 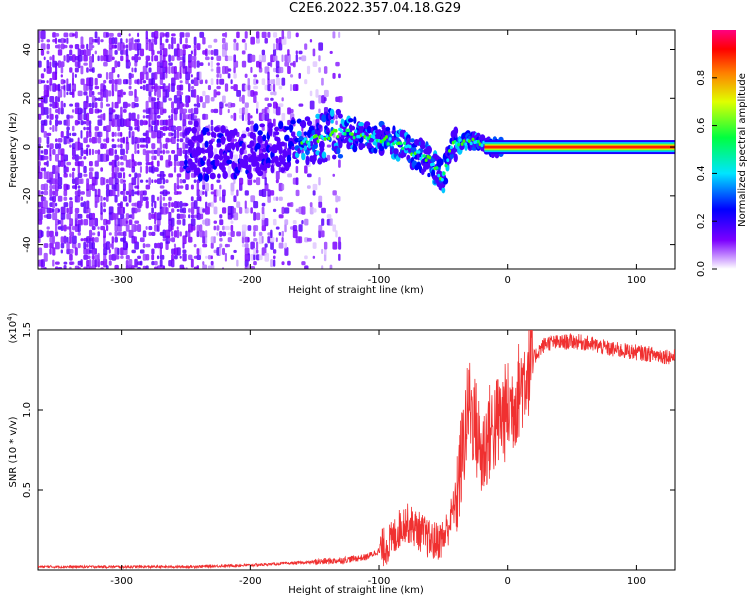 I want to click on x-tick-label: 0, so click(x=508, y=581).